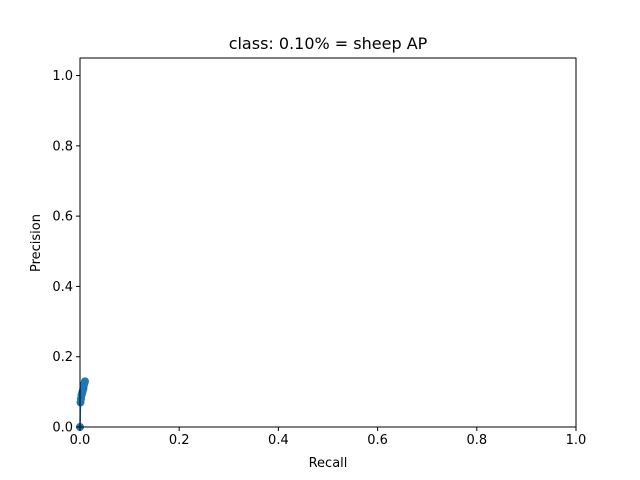  What do you see at coordinates (62, 357) in the screenshot?
I see `y-tick-label: 0.2` at bounding box center [62, 357].